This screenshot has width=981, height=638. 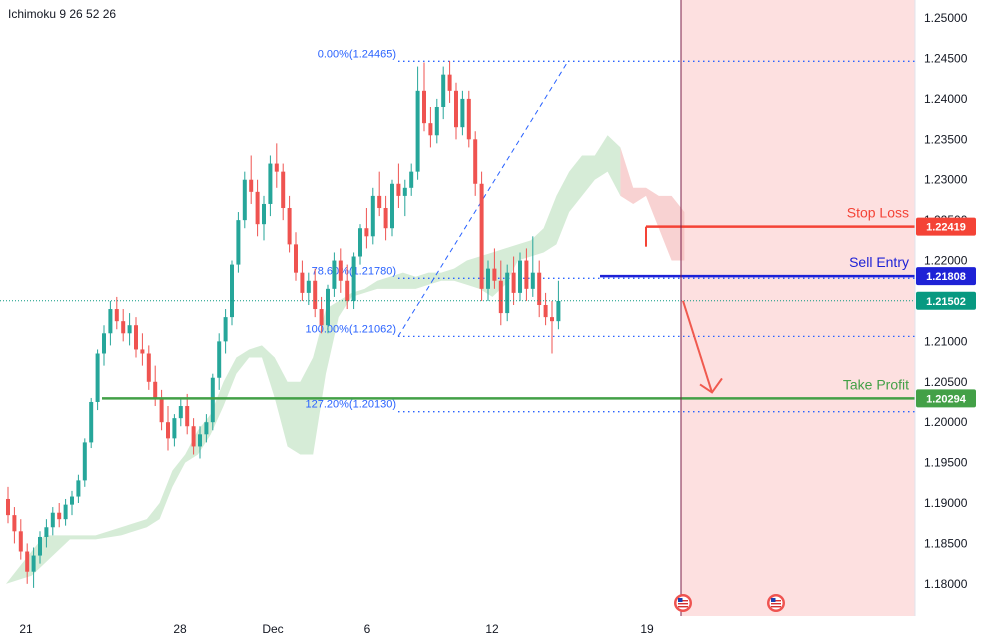 What do you see at coordinates (946, 463) in the screenshot?
I see `y-tick-label: 1.19500` at bounding box center [946, 463].